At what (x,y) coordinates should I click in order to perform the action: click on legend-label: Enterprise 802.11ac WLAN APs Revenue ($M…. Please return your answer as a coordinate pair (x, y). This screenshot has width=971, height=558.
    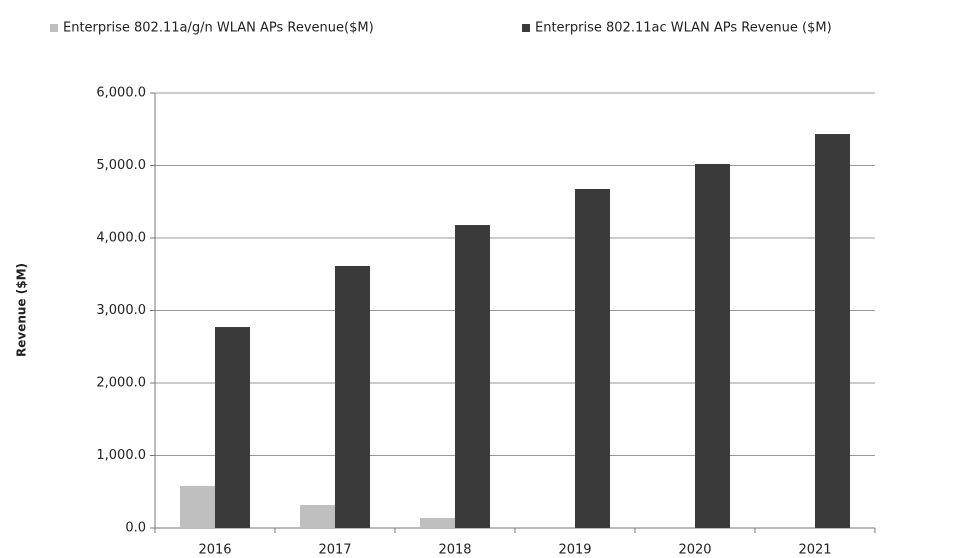
    Looking at the image, I should click on (683, 28).